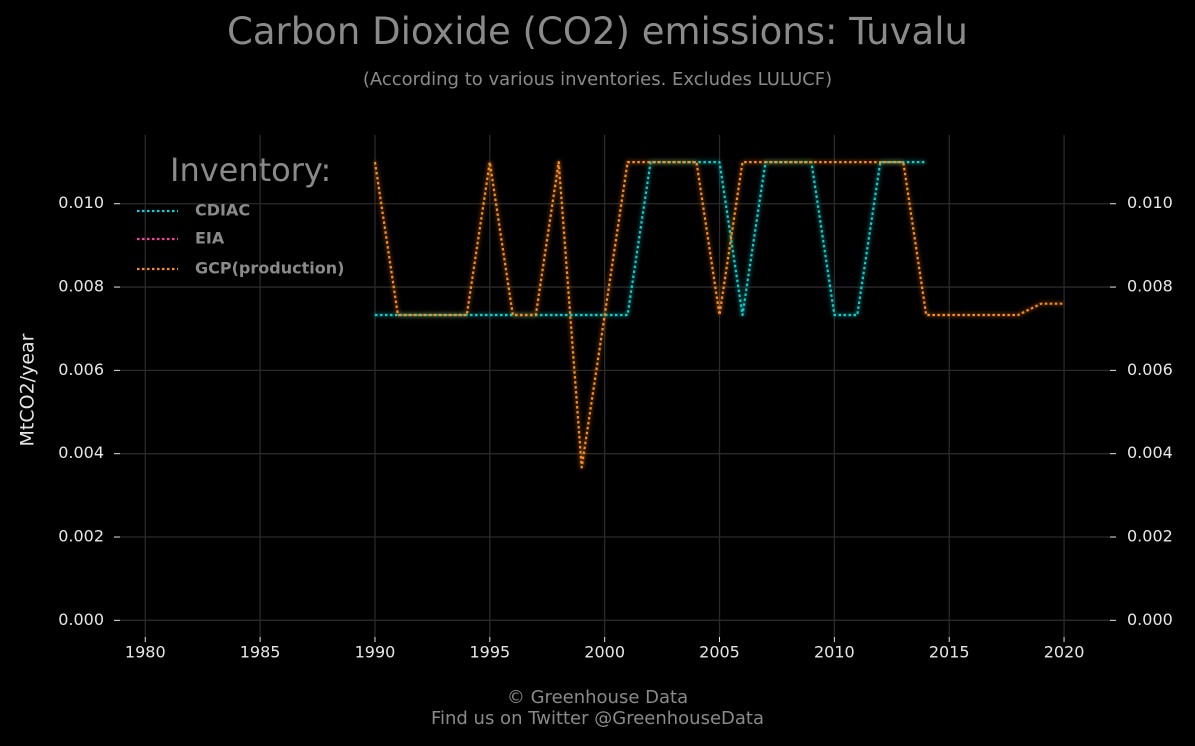 This screenshot has height=746, width=1195. I want to click on y-tick-label-right: 0.004, so click(1150, 452).